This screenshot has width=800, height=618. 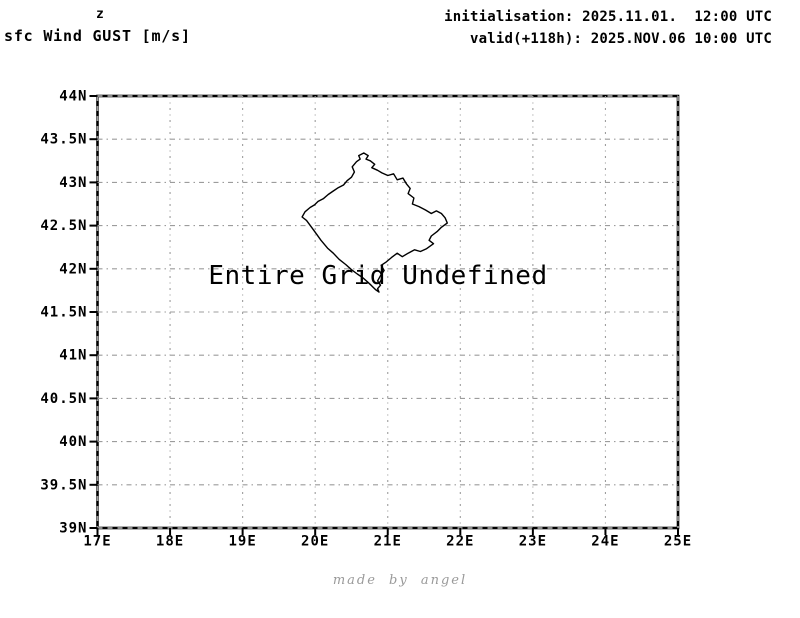 I want to click on grid-undefined-message: Entire Grid Undefined, so click(x=378, y=276).